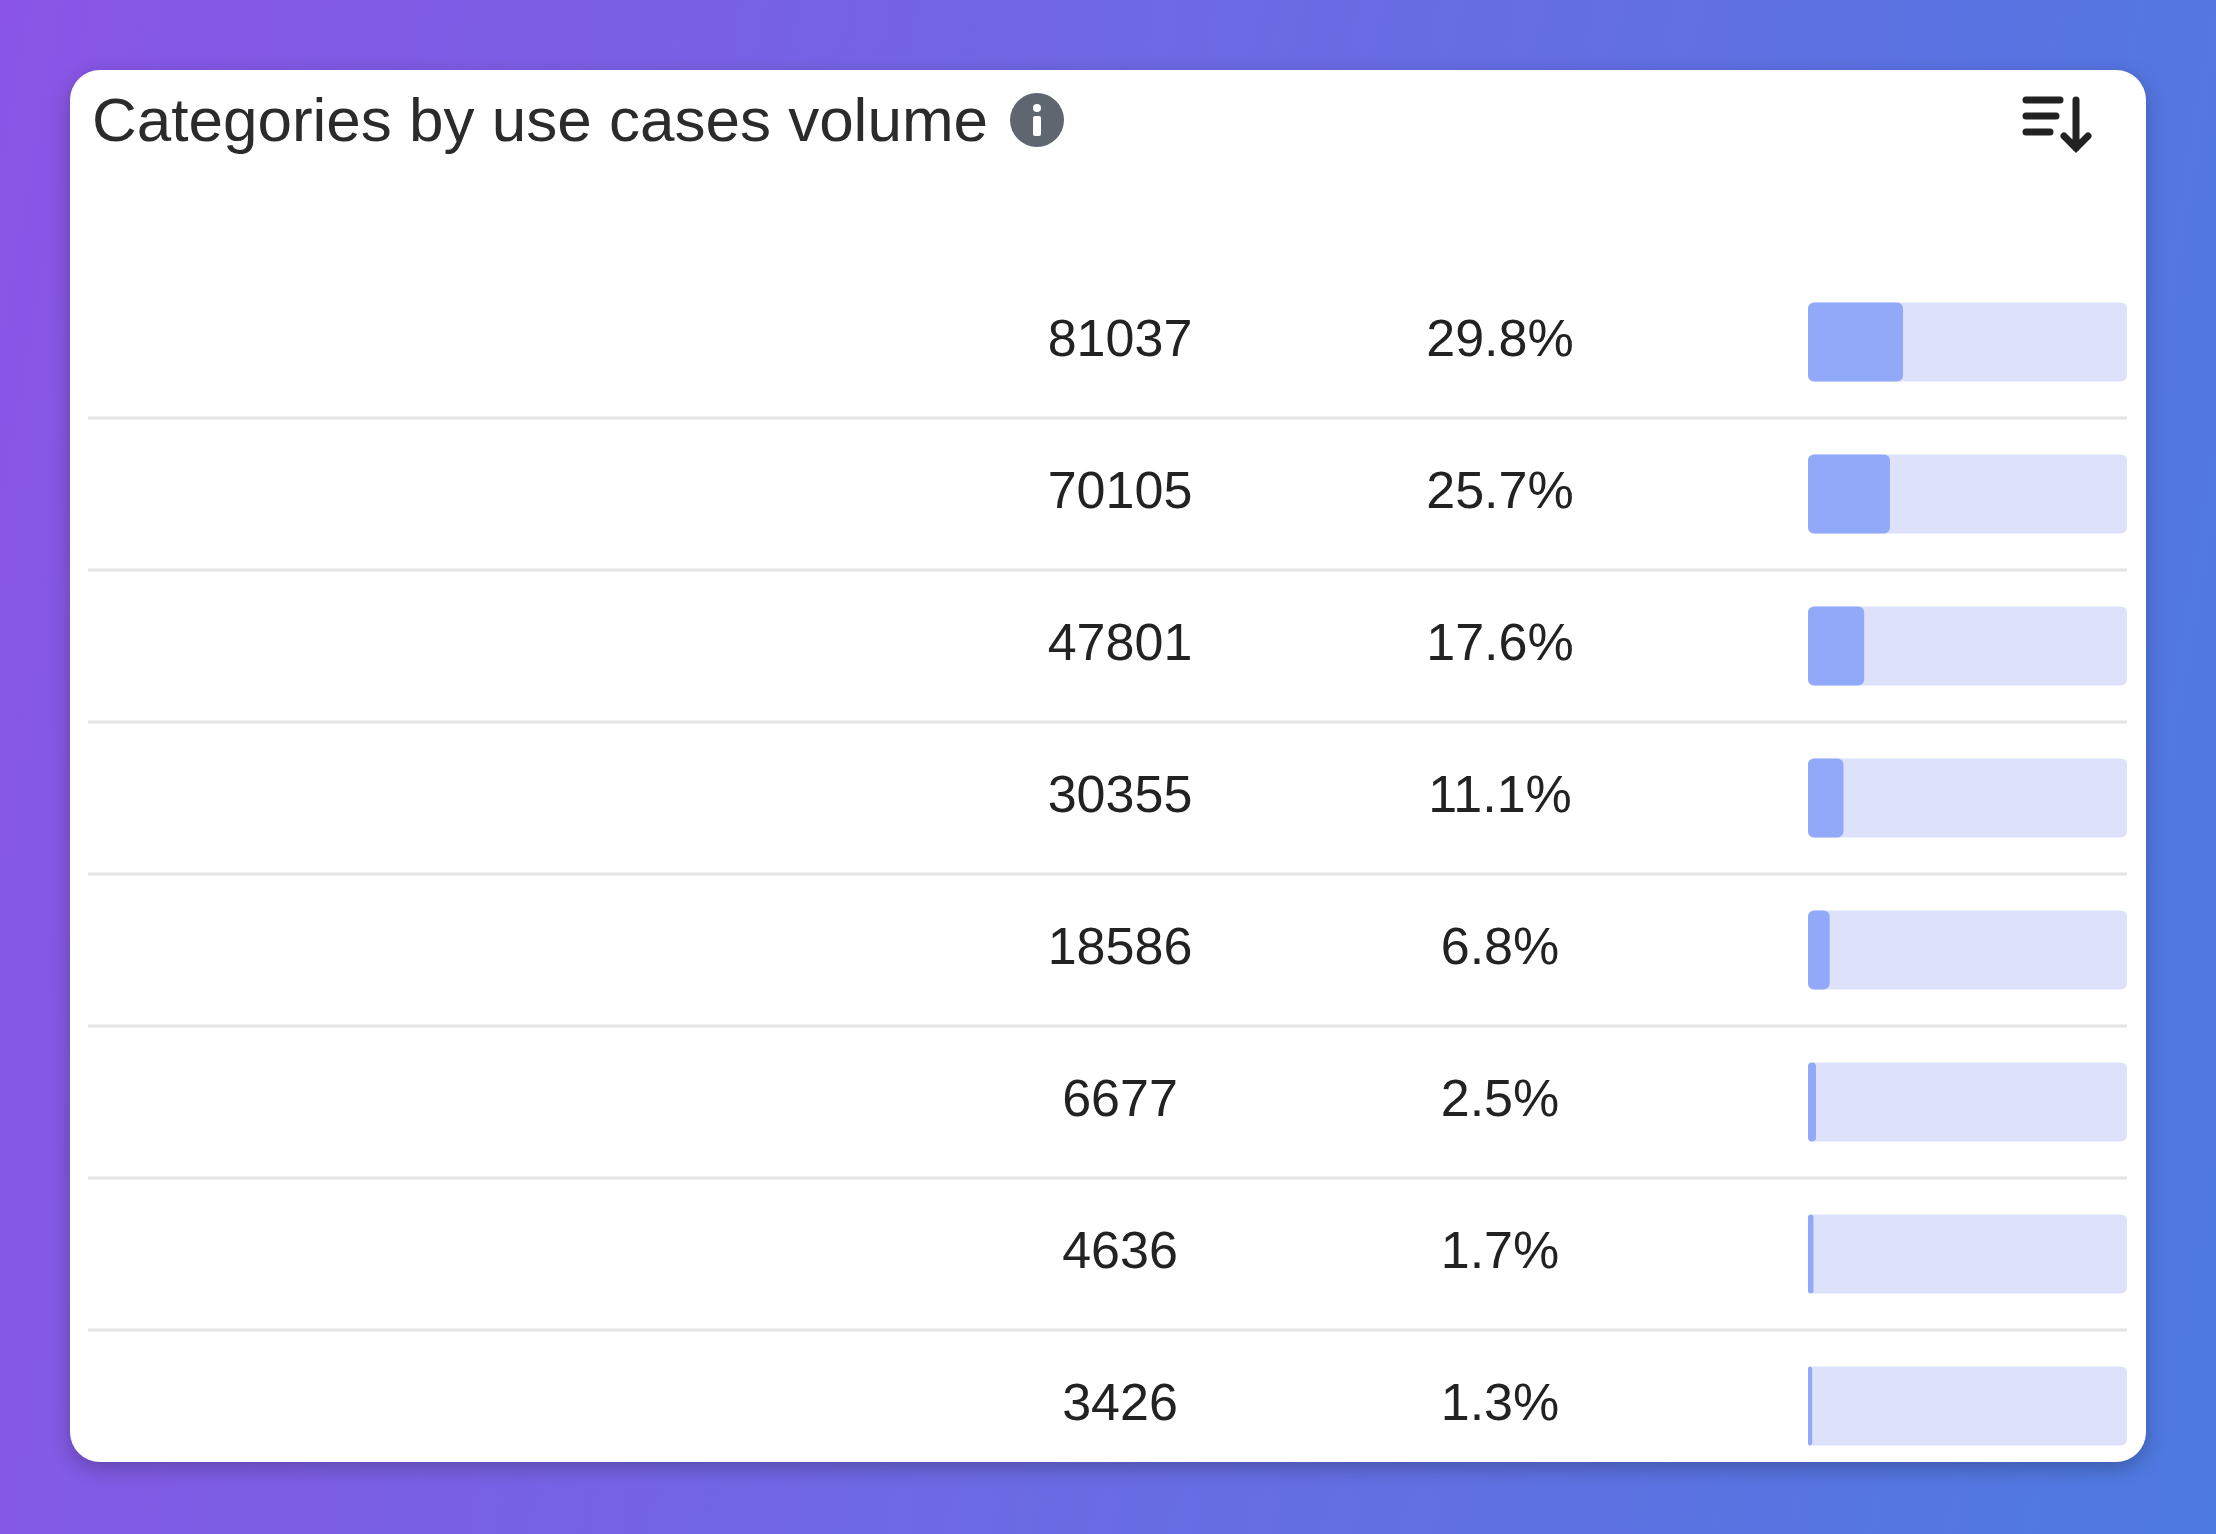 This screenshot has width=2216, height=1534. What do you see at coordinates (540, 119) in the screenshot?
I see `text: Categories by use cases volume` at bounding box center [540, 119].